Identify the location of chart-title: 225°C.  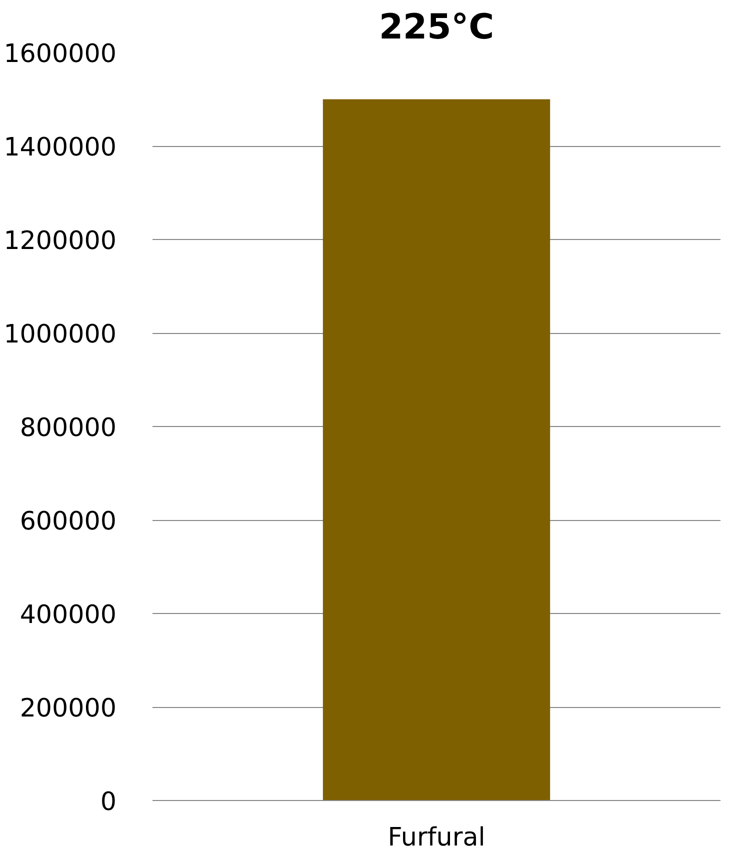
(436, 28).